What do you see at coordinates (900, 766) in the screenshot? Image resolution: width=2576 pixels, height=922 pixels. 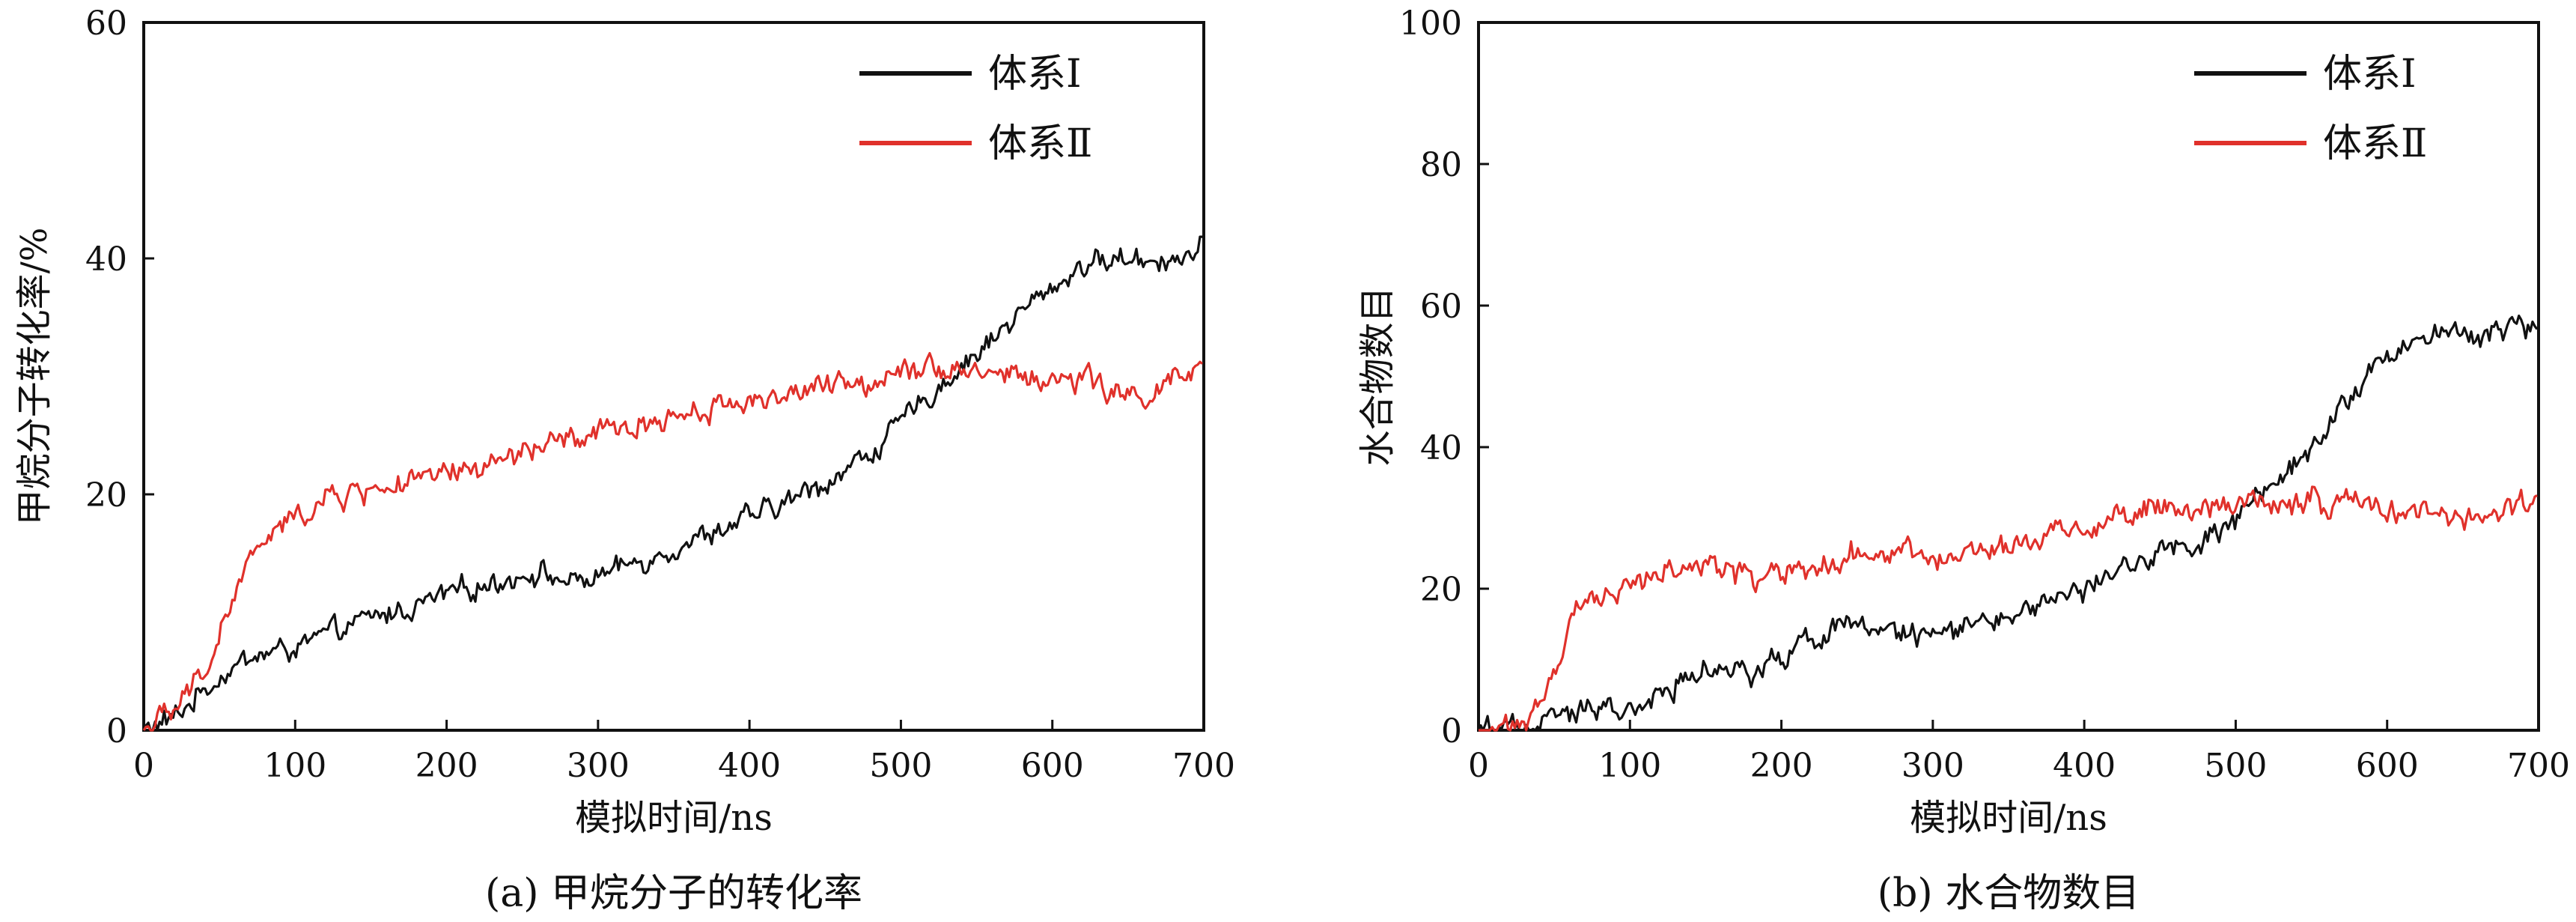 I see `x-tick-label-a-5: 500` at bounding box center [900, 766].